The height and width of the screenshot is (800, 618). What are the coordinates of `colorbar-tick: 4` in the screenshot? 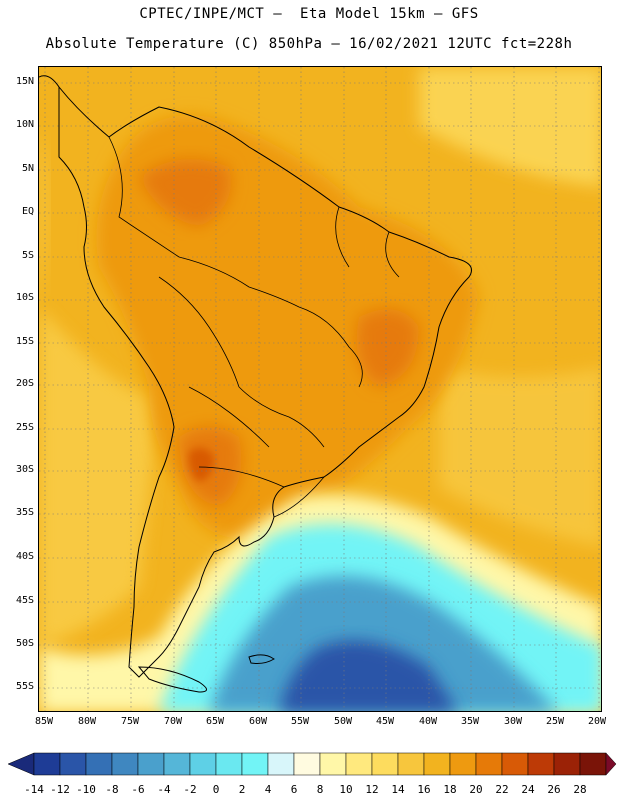 It's located at (268, 789).